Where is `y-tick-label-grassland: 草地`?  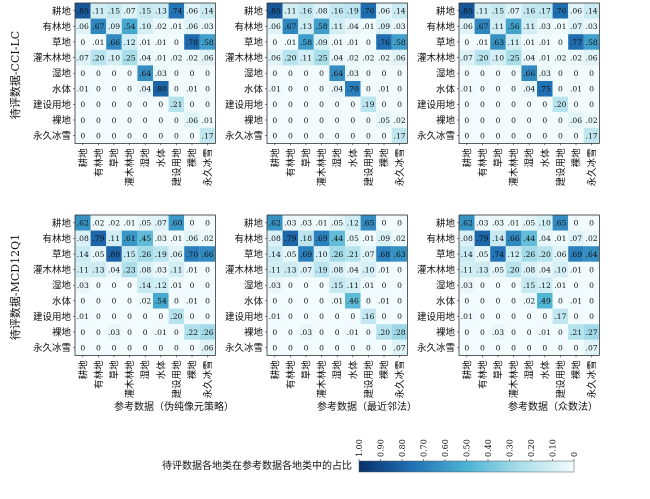
y-tick-label-grassland: 草地 is located at coordinates (62, 43).